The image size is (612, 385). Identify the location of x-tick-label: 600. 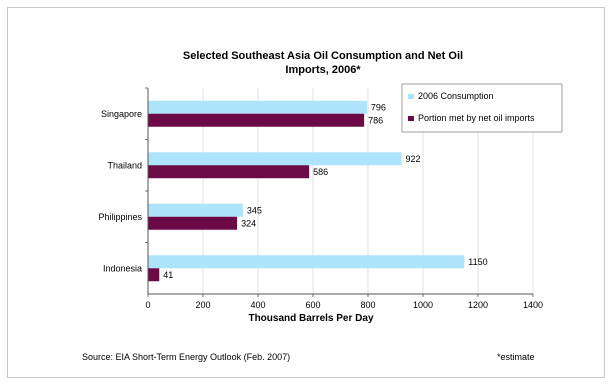
(312, 305).